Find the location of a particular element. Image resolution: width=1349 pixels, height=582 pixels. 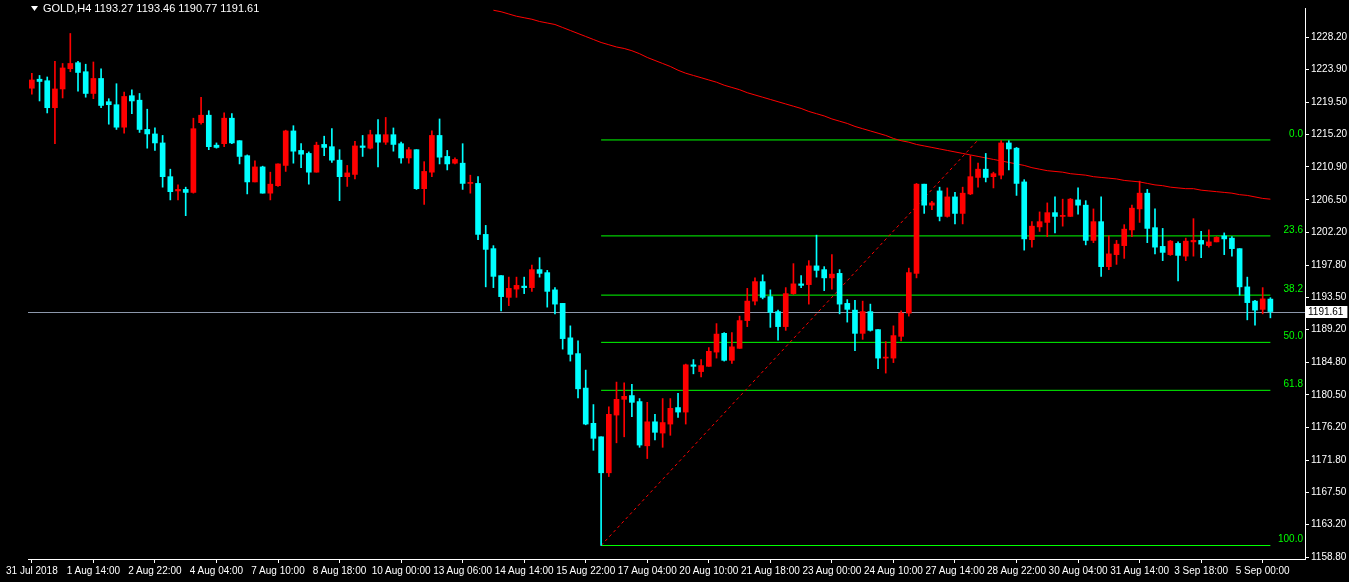

x-tick-label: 14 Aug 14:00 is located at coordinates (524, 570).